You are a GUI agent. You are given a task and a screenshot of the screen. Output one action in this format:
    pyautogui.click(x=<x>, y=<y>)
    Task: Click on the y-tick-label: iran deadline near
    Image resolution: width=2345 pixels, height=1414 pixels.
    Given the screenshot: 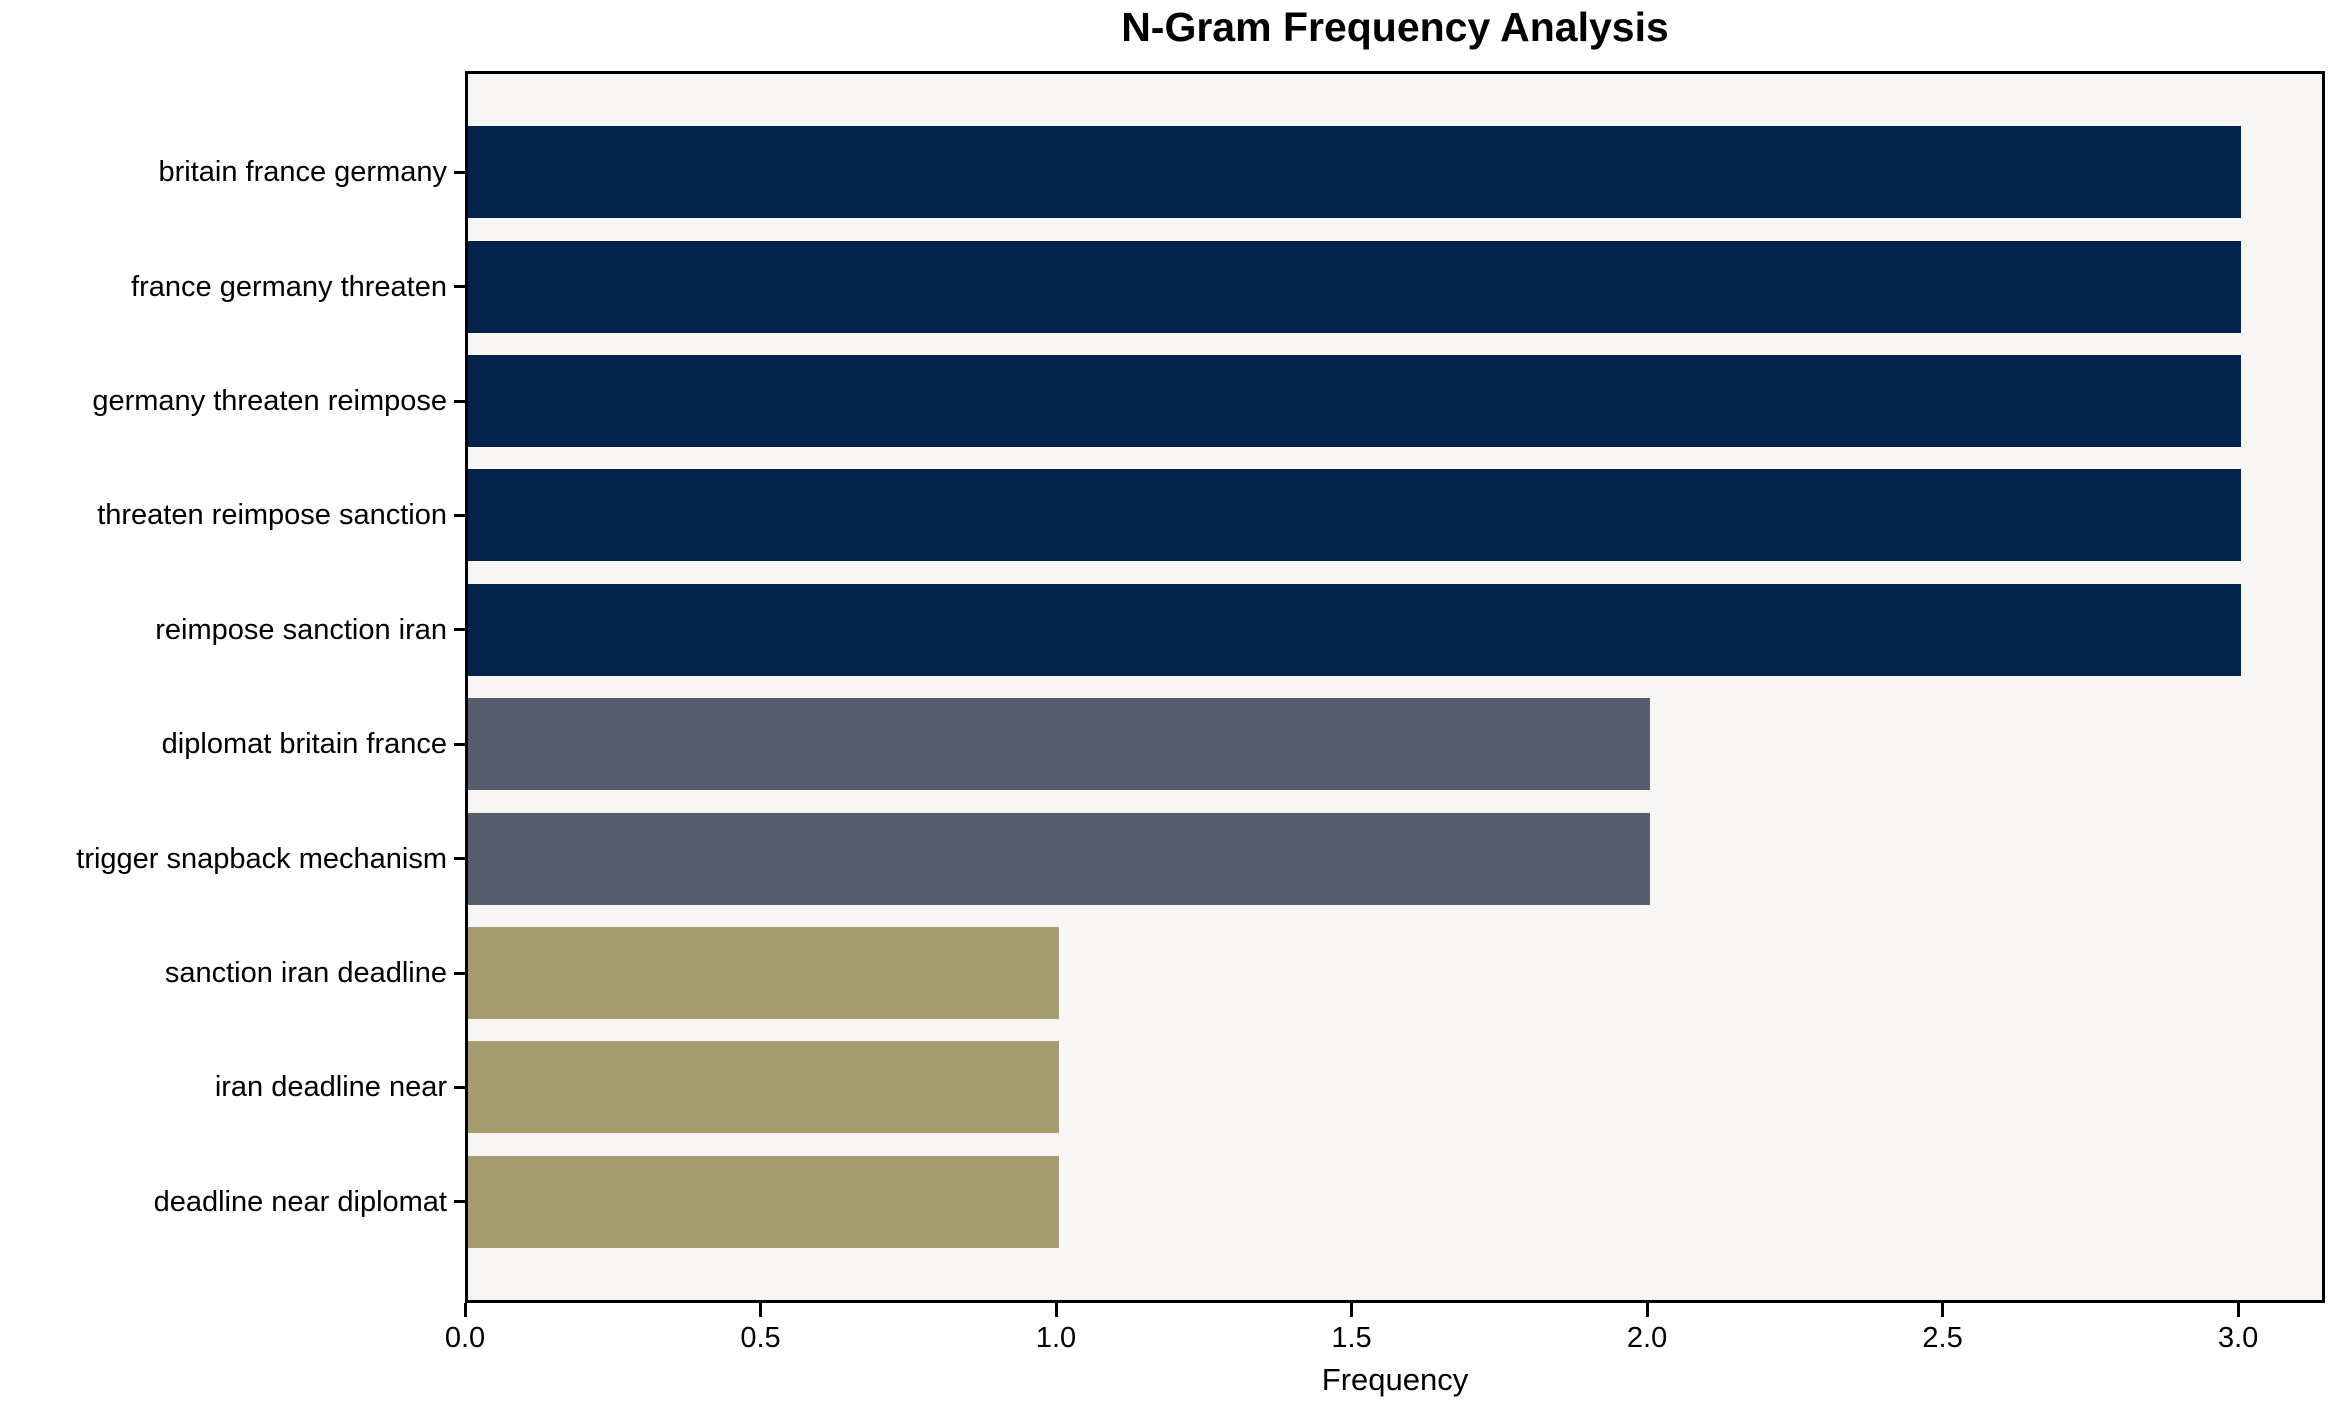 What is the action you would take?
    pyautogui.click(x=330, y=1087)
    